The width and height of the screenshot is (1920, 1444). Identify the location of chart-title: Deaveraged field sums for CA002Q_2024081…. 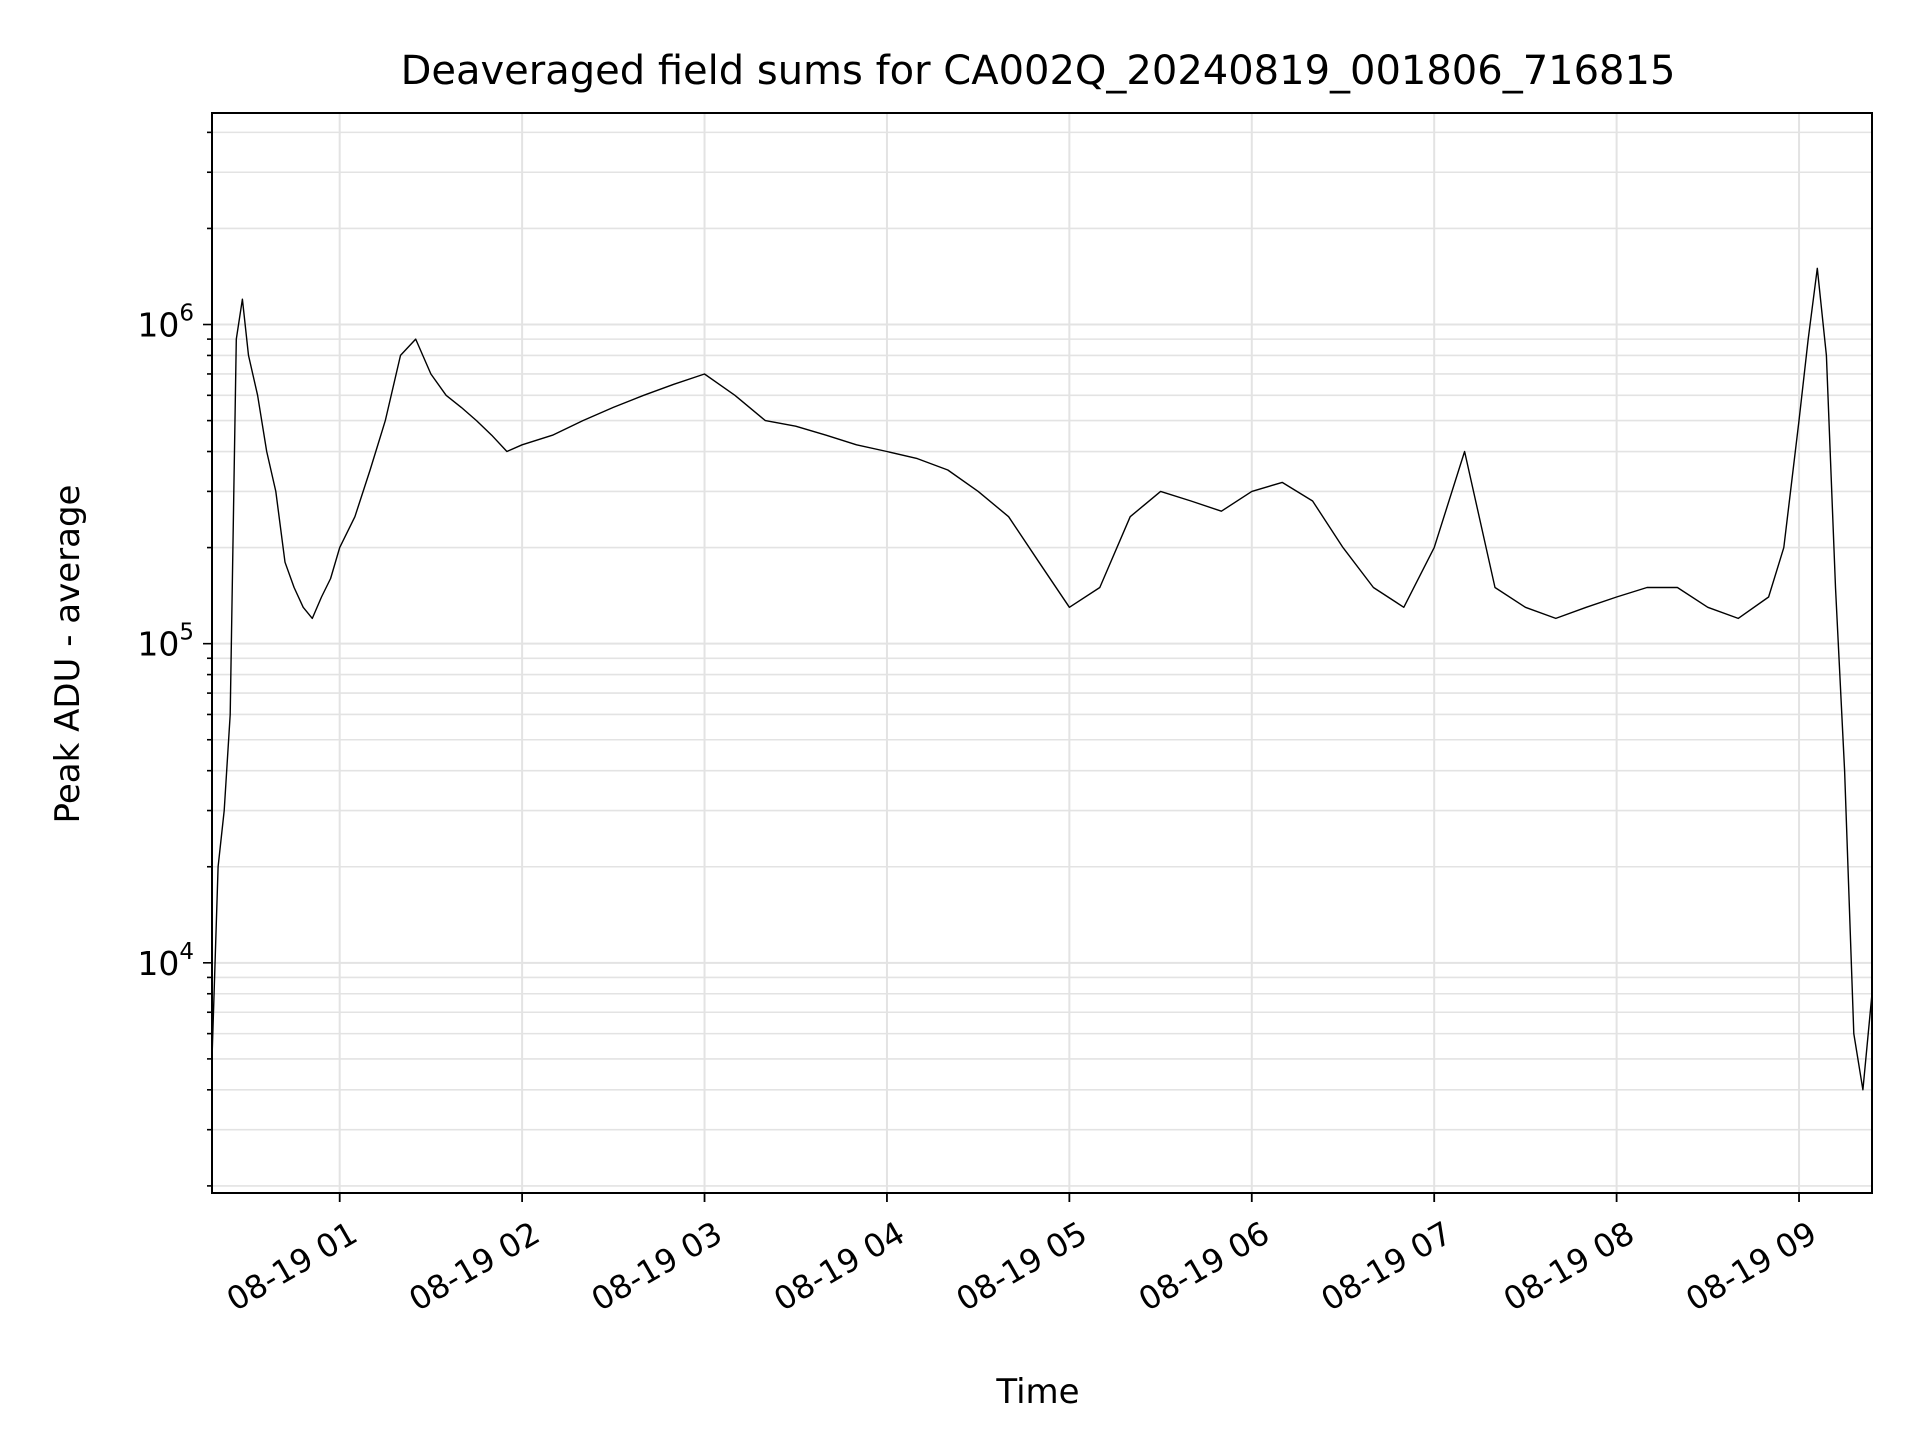
(1038, 71).